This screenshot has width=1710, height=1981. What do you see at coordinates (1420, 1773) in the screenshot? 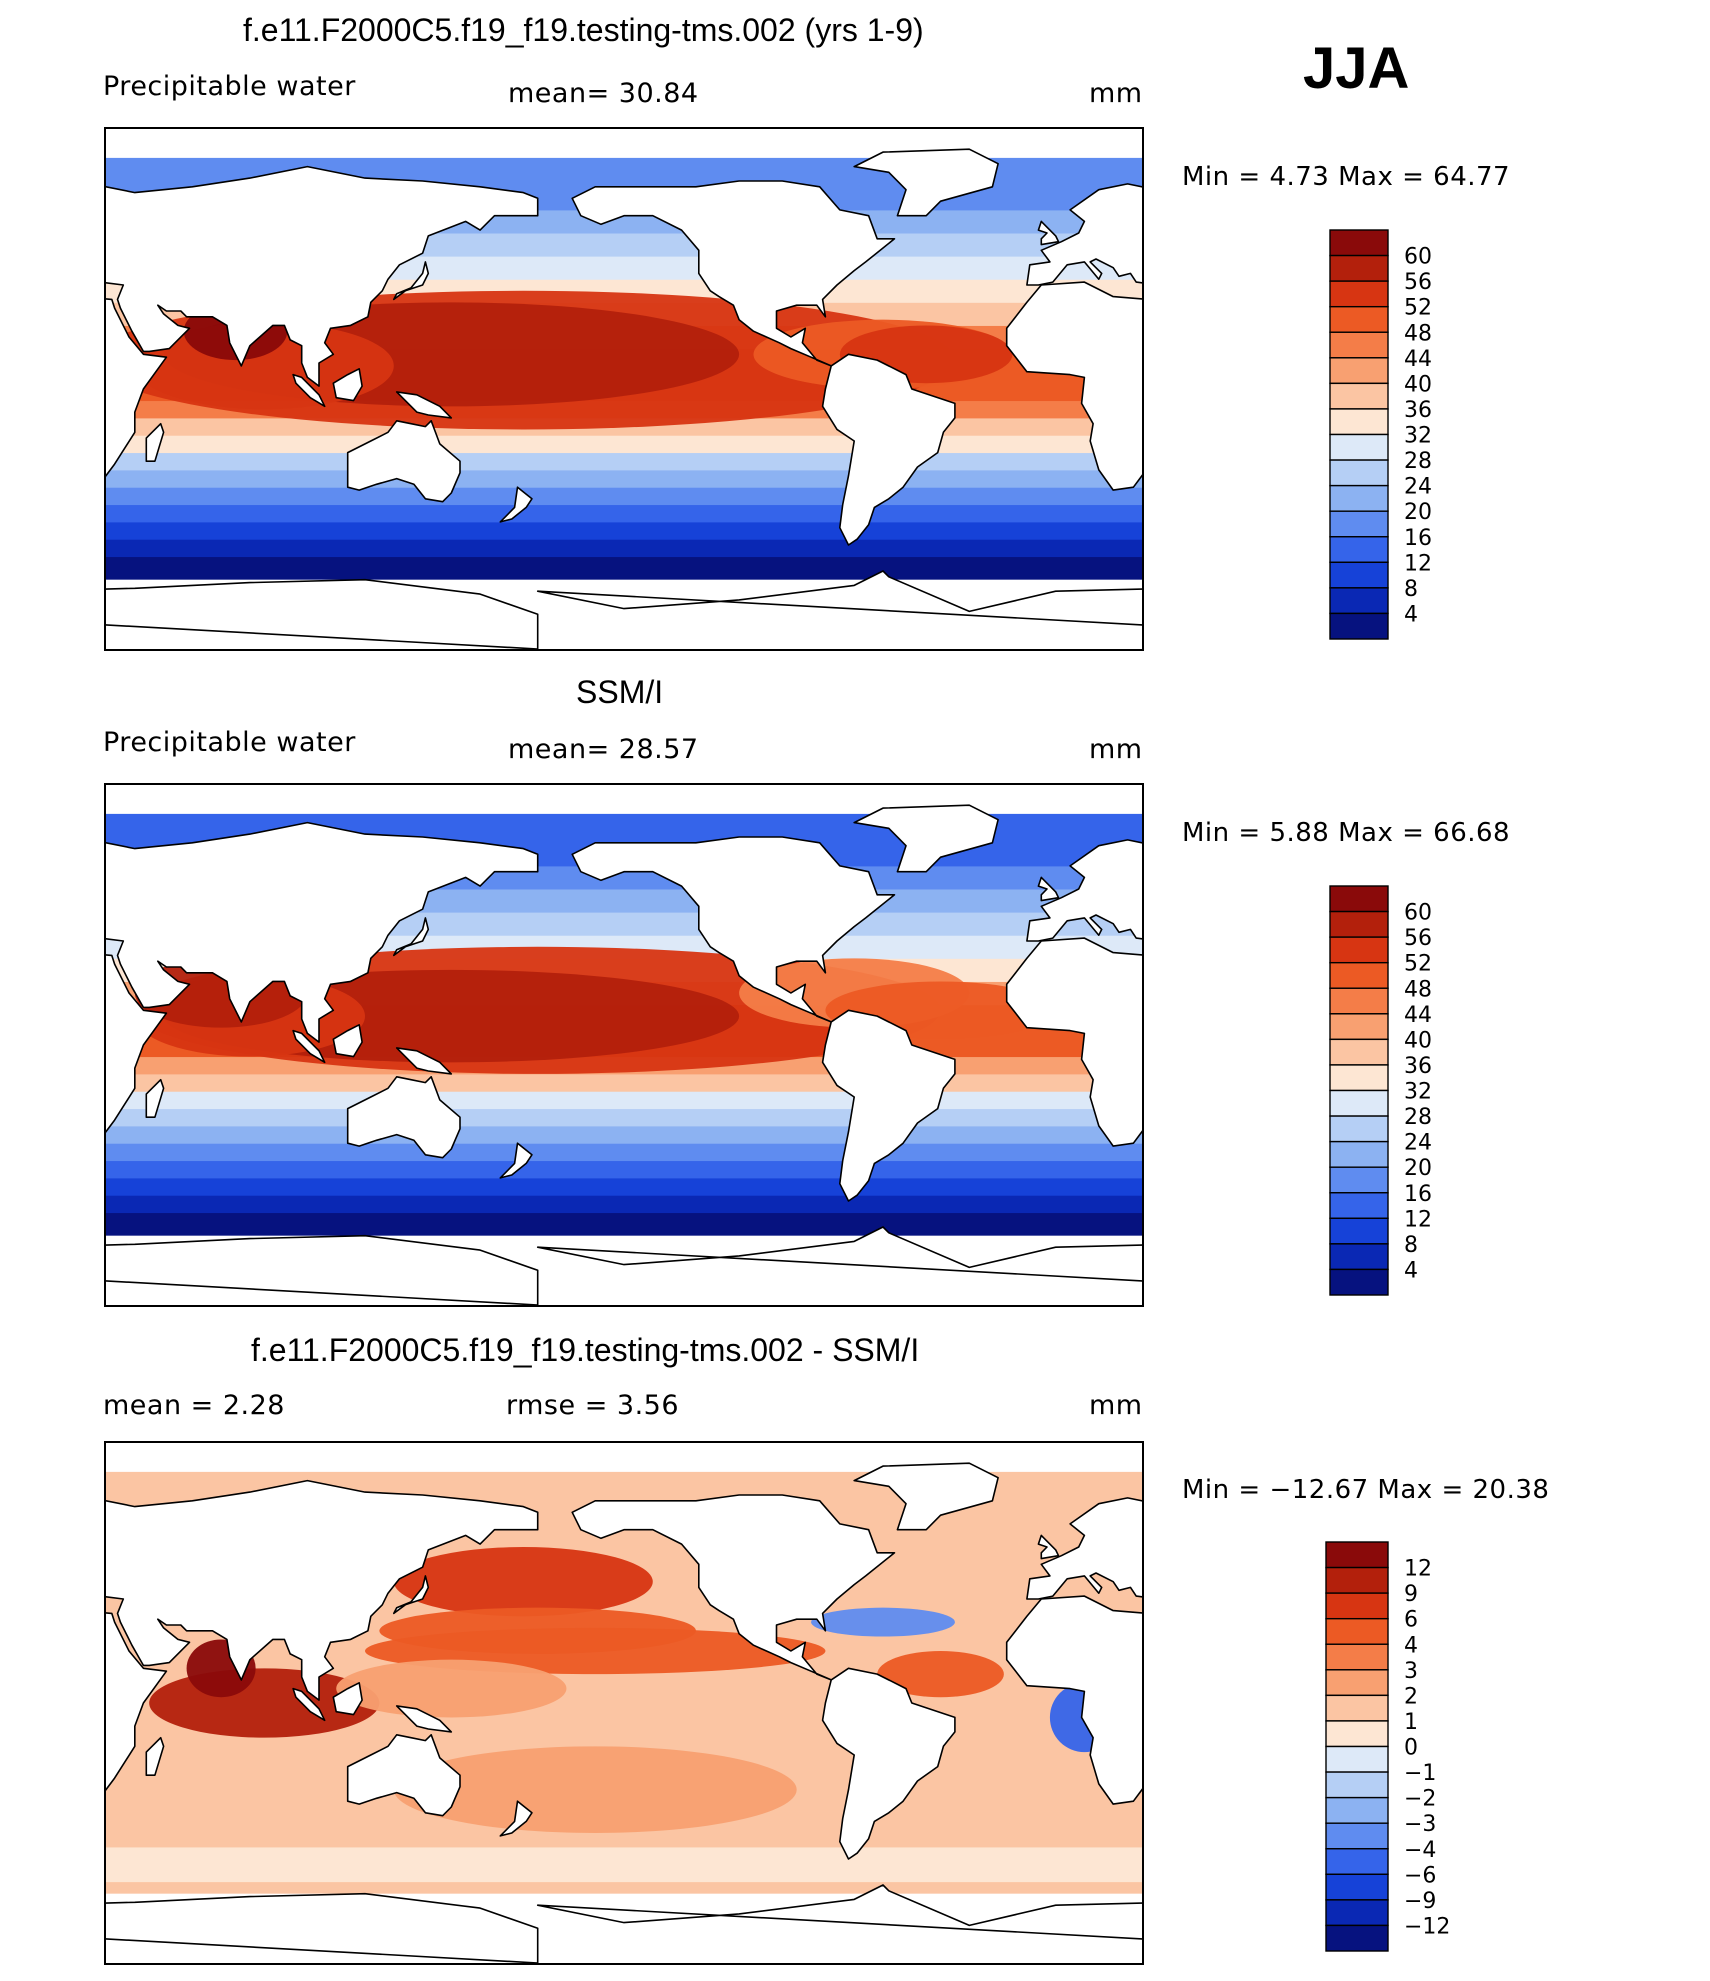
I see `colorbar-tick-label: −1` at bounding box center [1420, 1773].